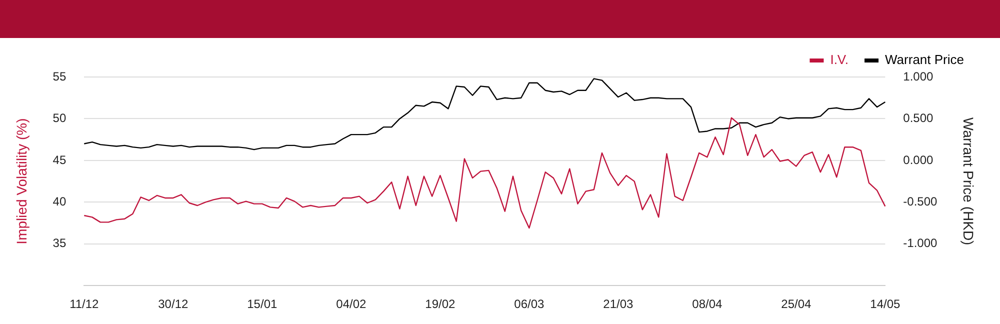 The image size is (1000, 324). I want to click on x-tick-label: 19/02, so click(440, 304).